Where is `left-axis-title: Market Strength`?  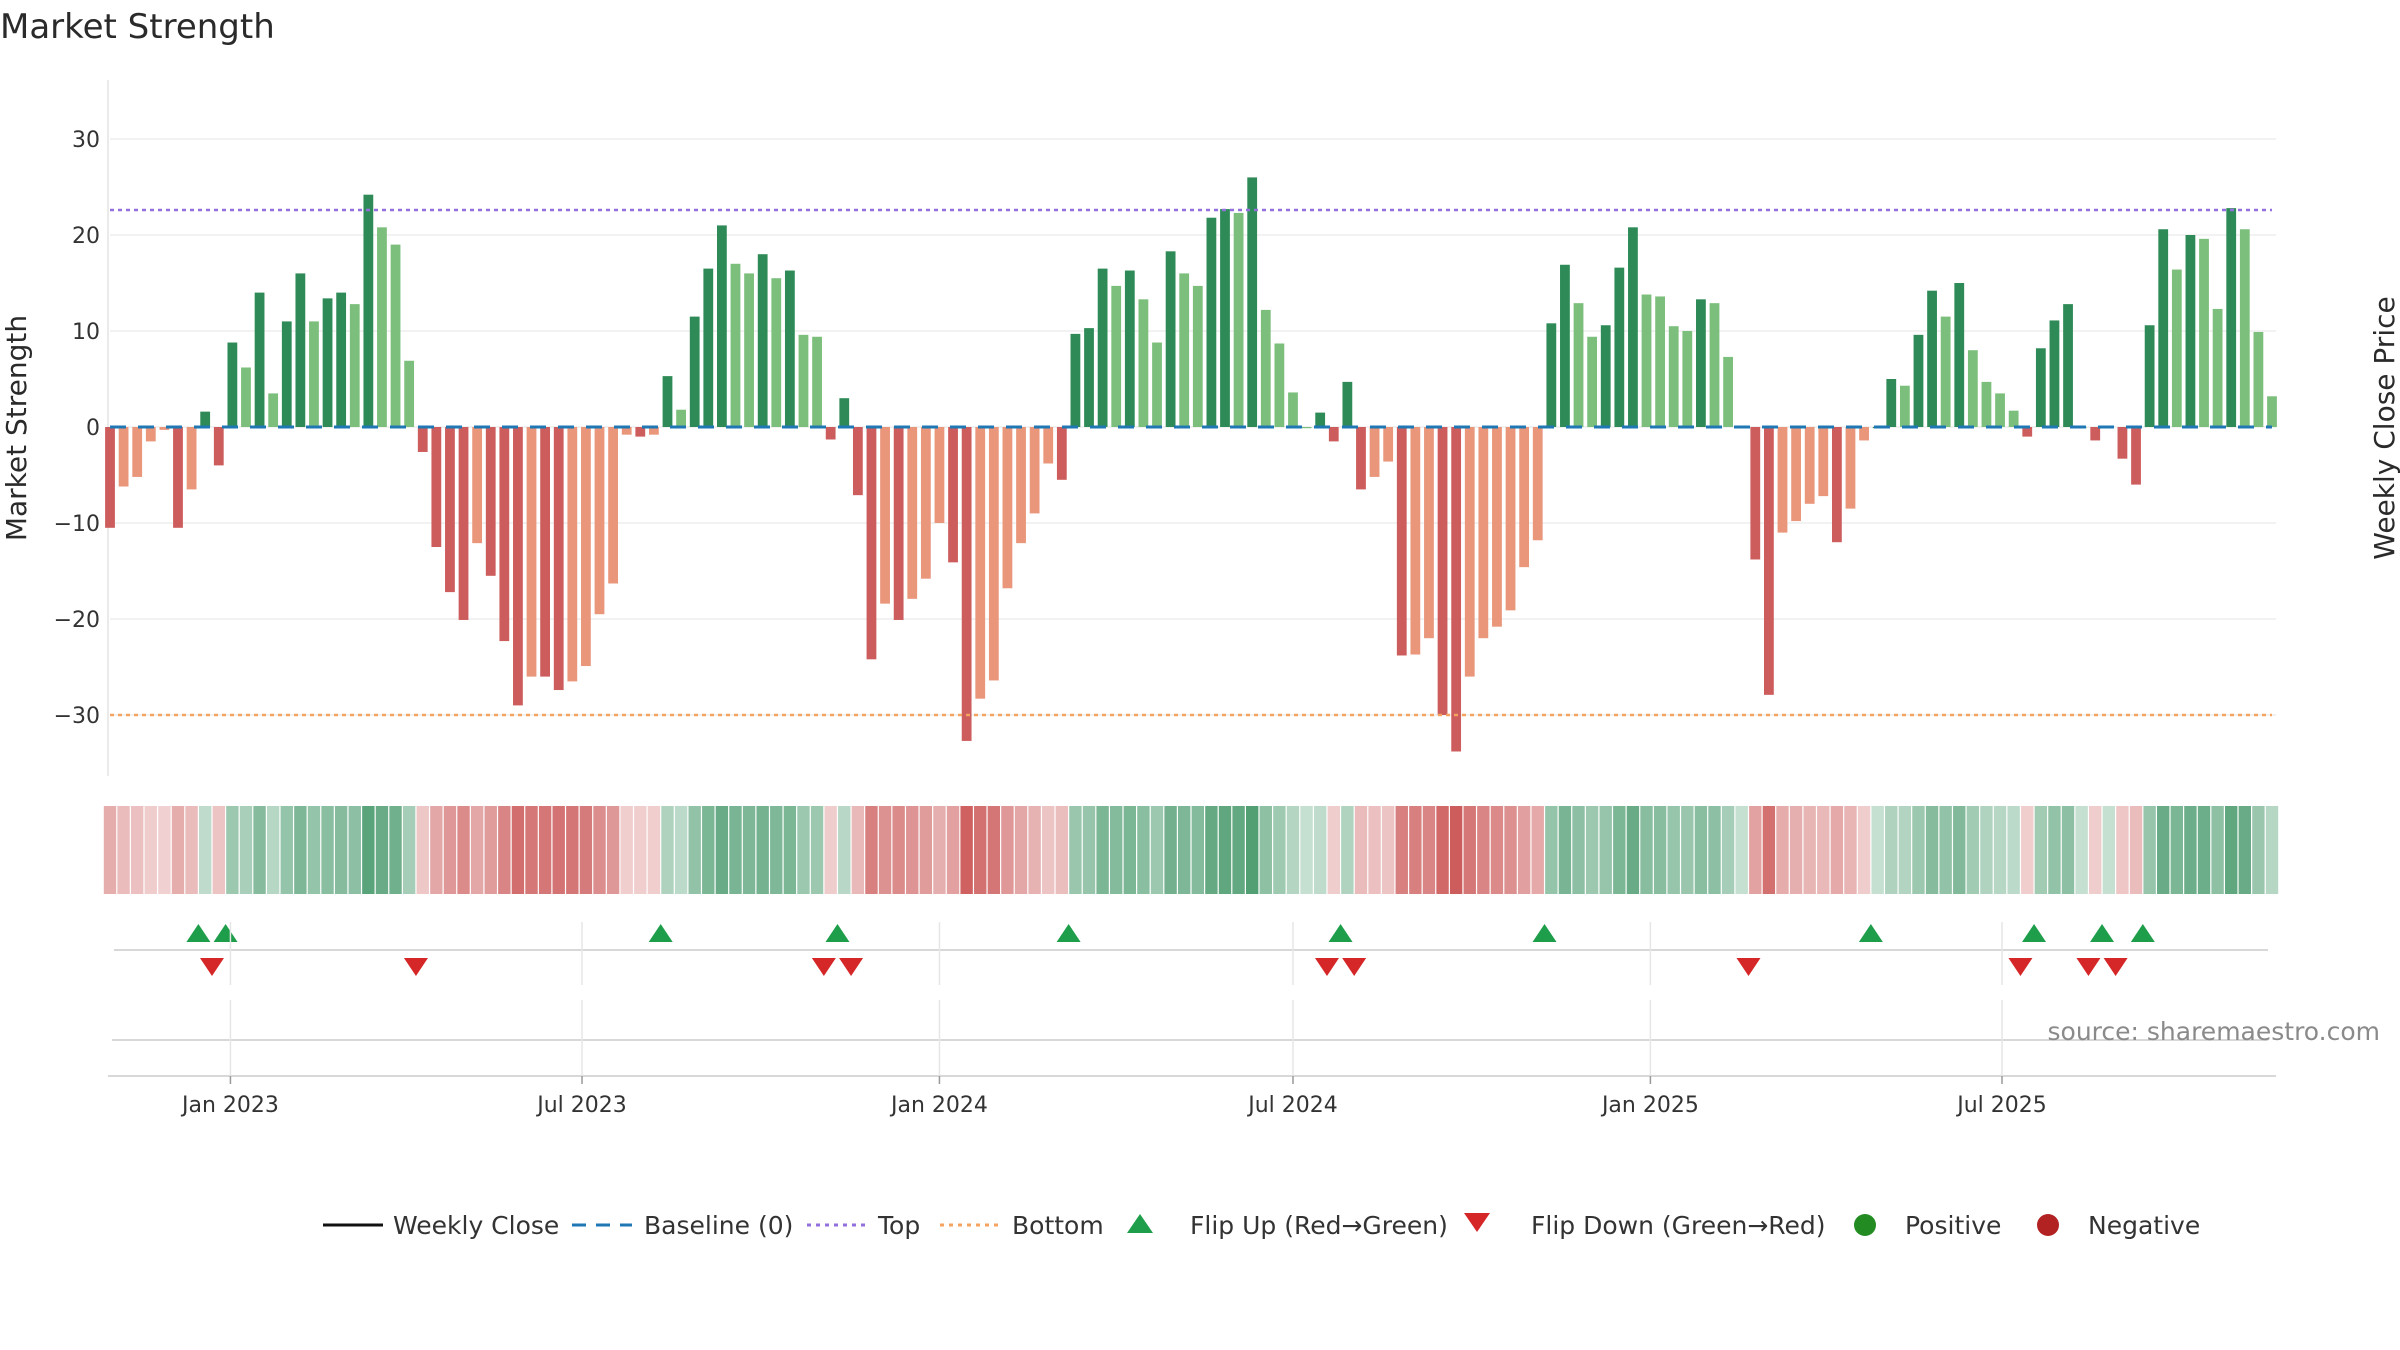
left-axis-title: Market Strength is located at coordinates (16, 428).